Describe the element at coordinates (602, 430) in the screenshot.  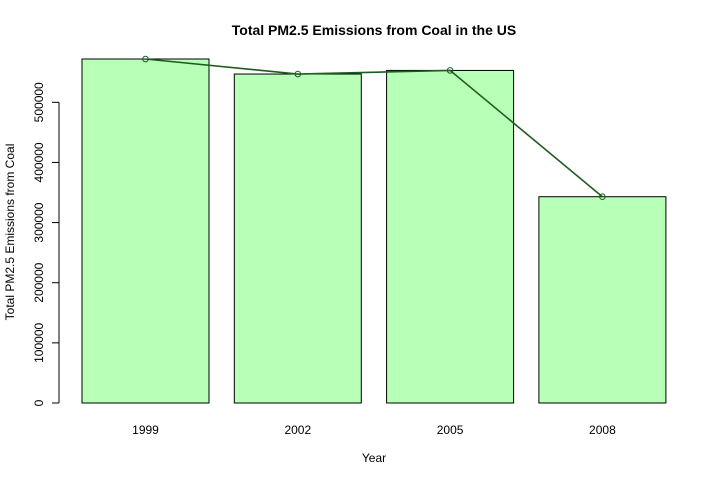
I see `x-tick-label-2008: 2008` at that location.